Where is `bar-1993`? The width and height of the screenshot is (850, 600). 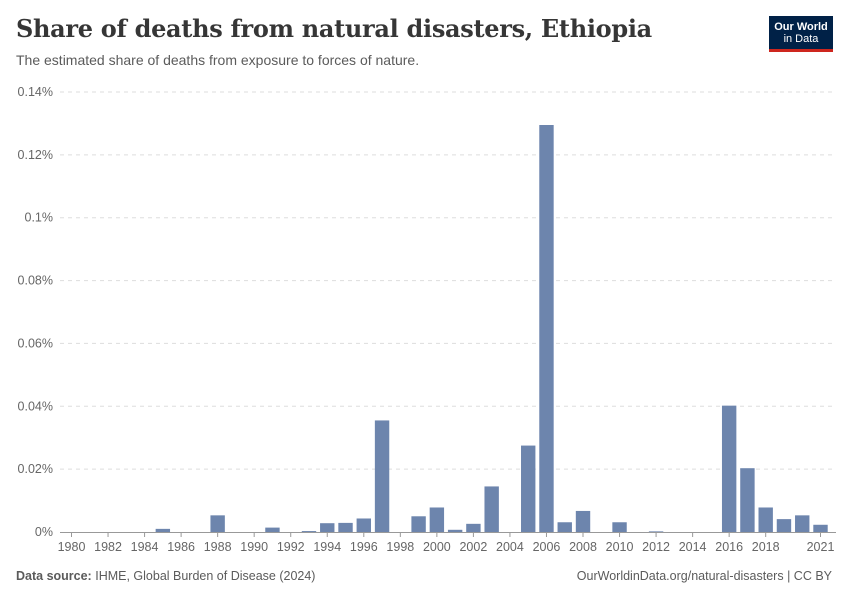
bar-1993 is located at coordinates (309, 531).